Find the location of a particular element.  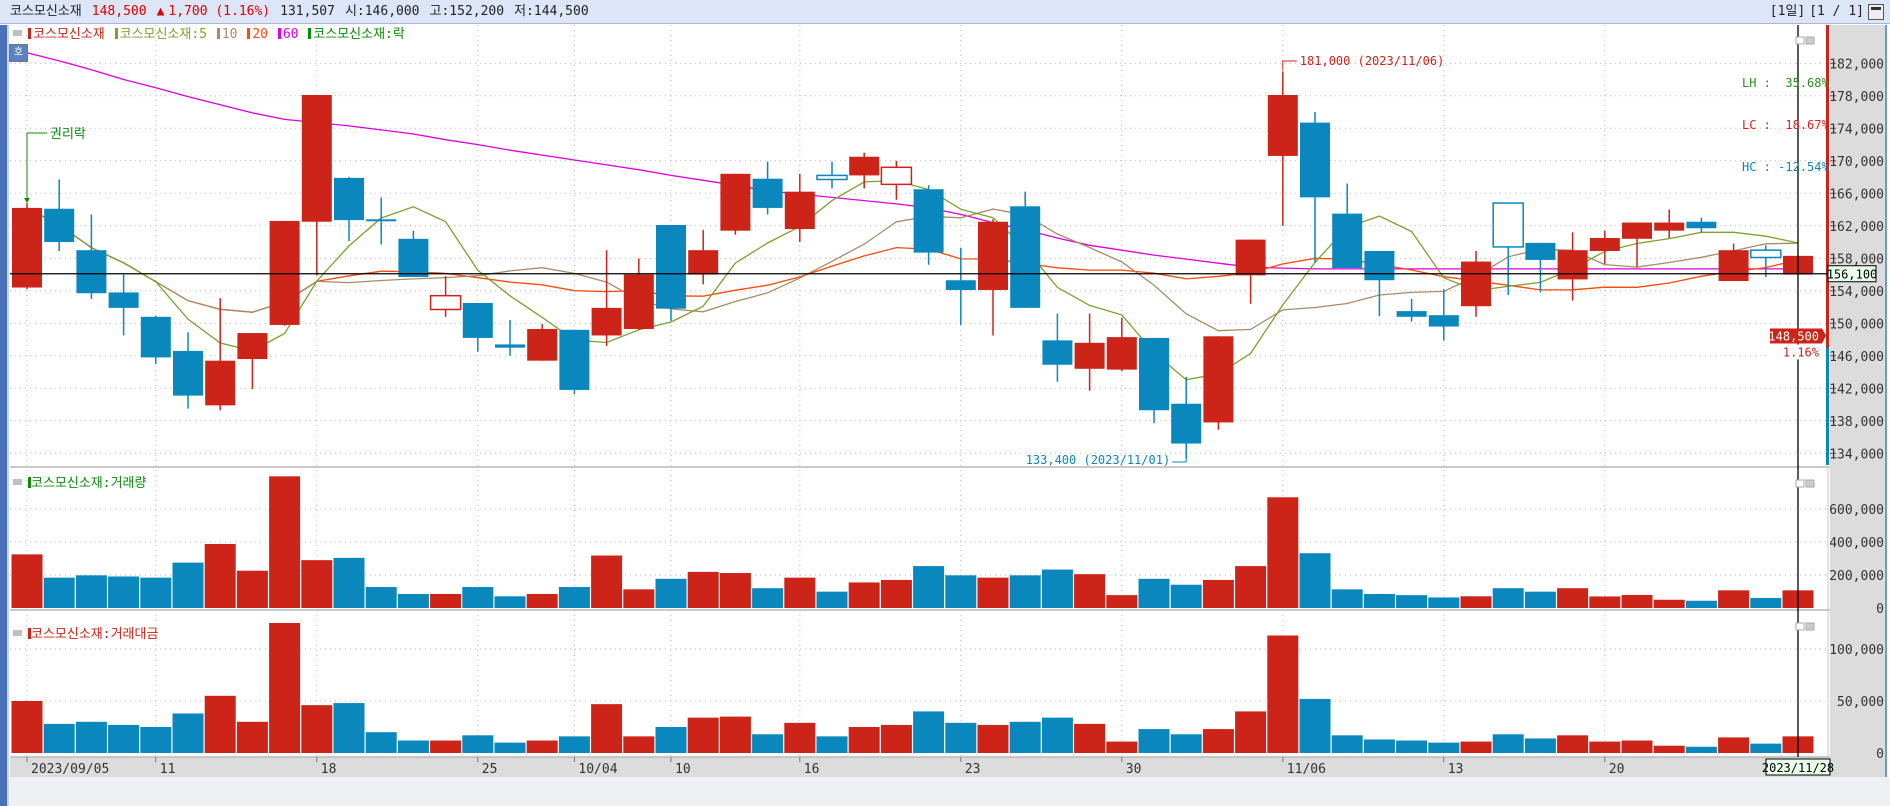

legend-ma20: 20 is located at coordinates (260, 34).